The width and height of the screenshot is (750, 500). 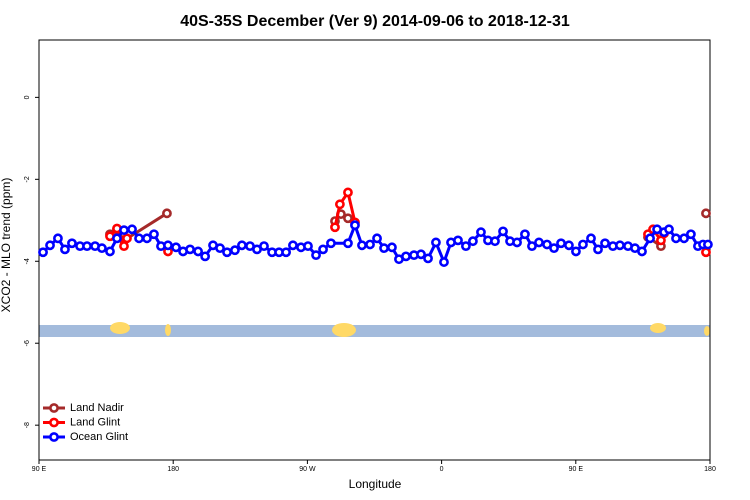 I want to click on legend-label: Ocean Glint, so click(x=99, y=437).